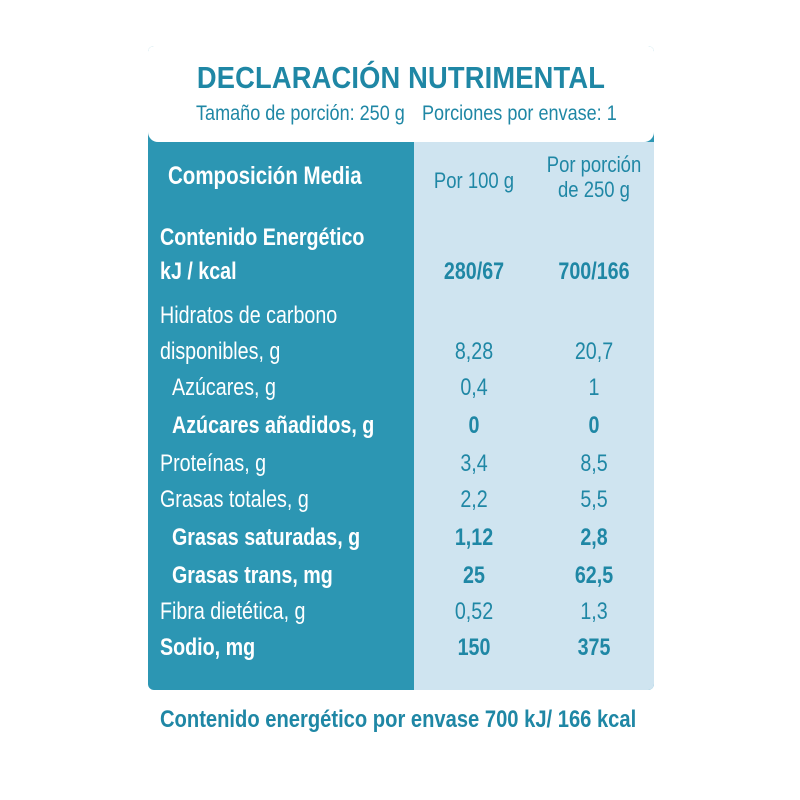 This screenshot has height=800, width=800. I want to click on panel-title: DECLARACIÓN NUTRIMENTAL, so click(401, 77).